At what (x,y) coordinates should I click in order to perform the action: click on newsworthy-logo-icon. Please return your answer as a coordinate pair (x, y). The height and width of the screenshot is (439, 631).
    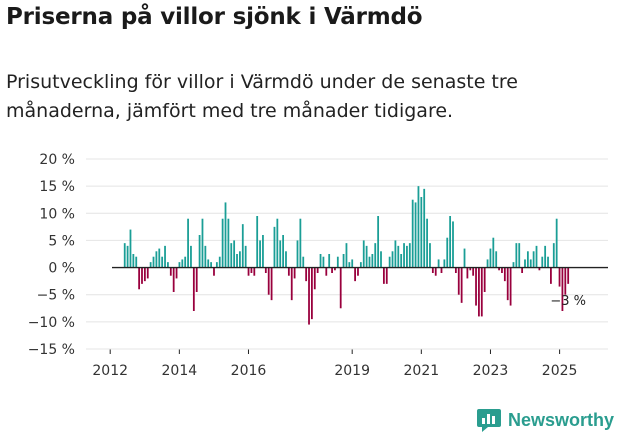
    Looking at the image, I should click on (489, 420).